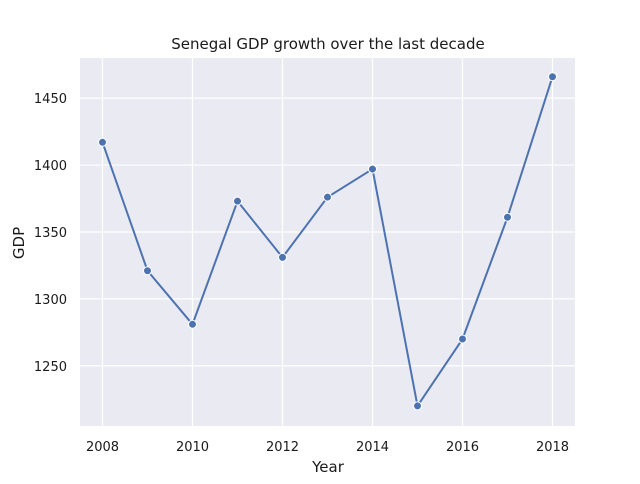 The width and height of the screenshot is (640, 484). What do you see at coordinates (102, 447) in the screenshot?
I see `x-tick-label: 2008` at bounding box center [102, 447].